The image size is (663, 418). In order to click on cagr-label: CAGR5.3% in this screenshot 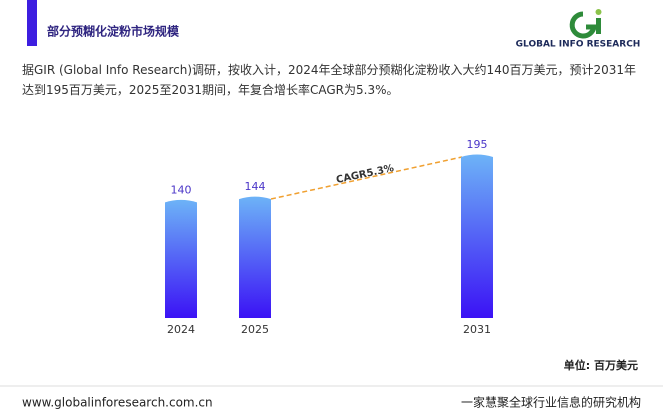, I will do `click(365, 174)`.